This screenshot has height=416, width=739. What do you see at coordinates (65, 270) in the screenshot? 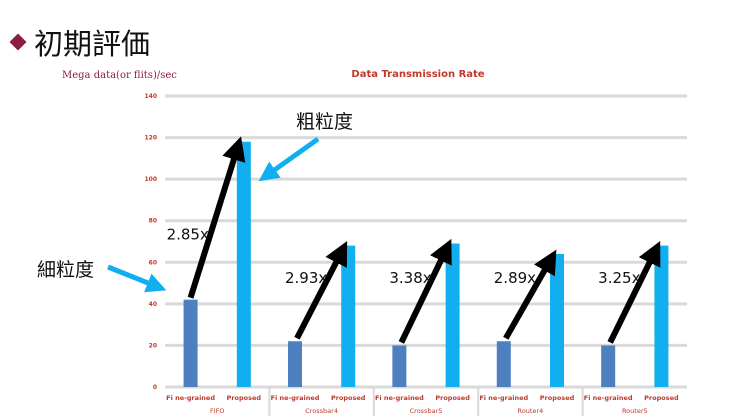
I see `fine-grained-callout-label: 細粒度` at bounding box center [65, 270].